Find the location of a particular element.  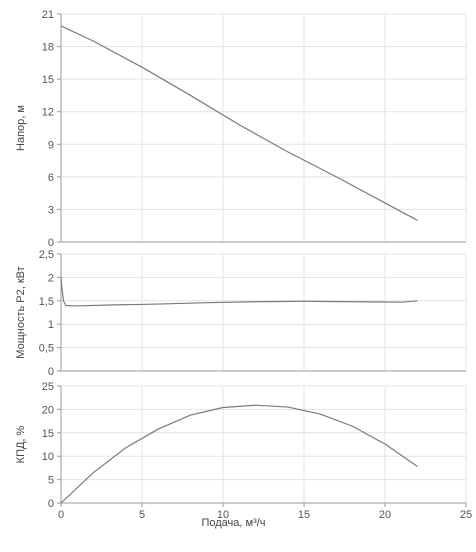

y-tick-label: 1 is located at coordinates (51, 325).